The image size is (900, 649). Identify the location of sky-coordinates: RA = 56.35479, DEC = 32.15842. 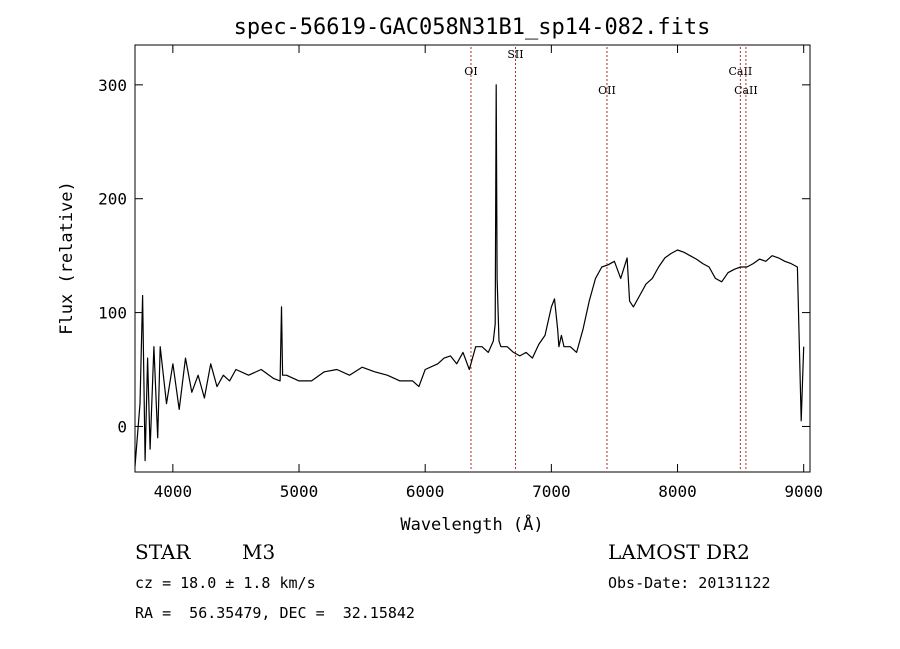
(275, 613).